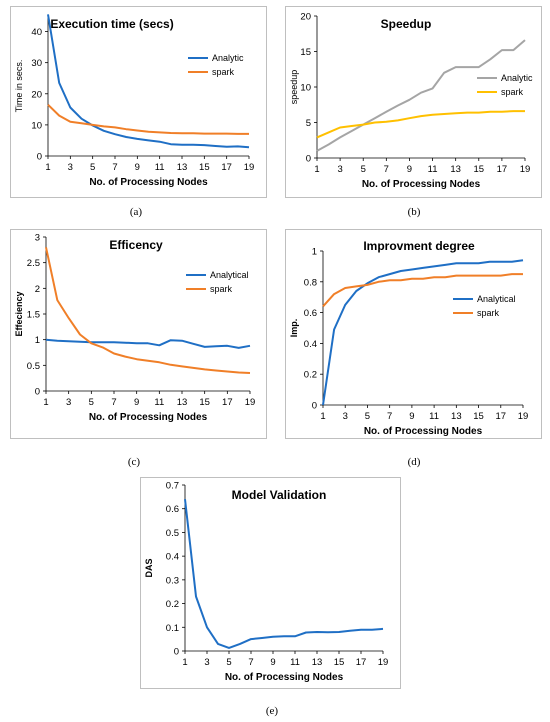 The width and height of the screenshot is (550, 722). I want to click on y-tick-label: 30, so click(36, 63).